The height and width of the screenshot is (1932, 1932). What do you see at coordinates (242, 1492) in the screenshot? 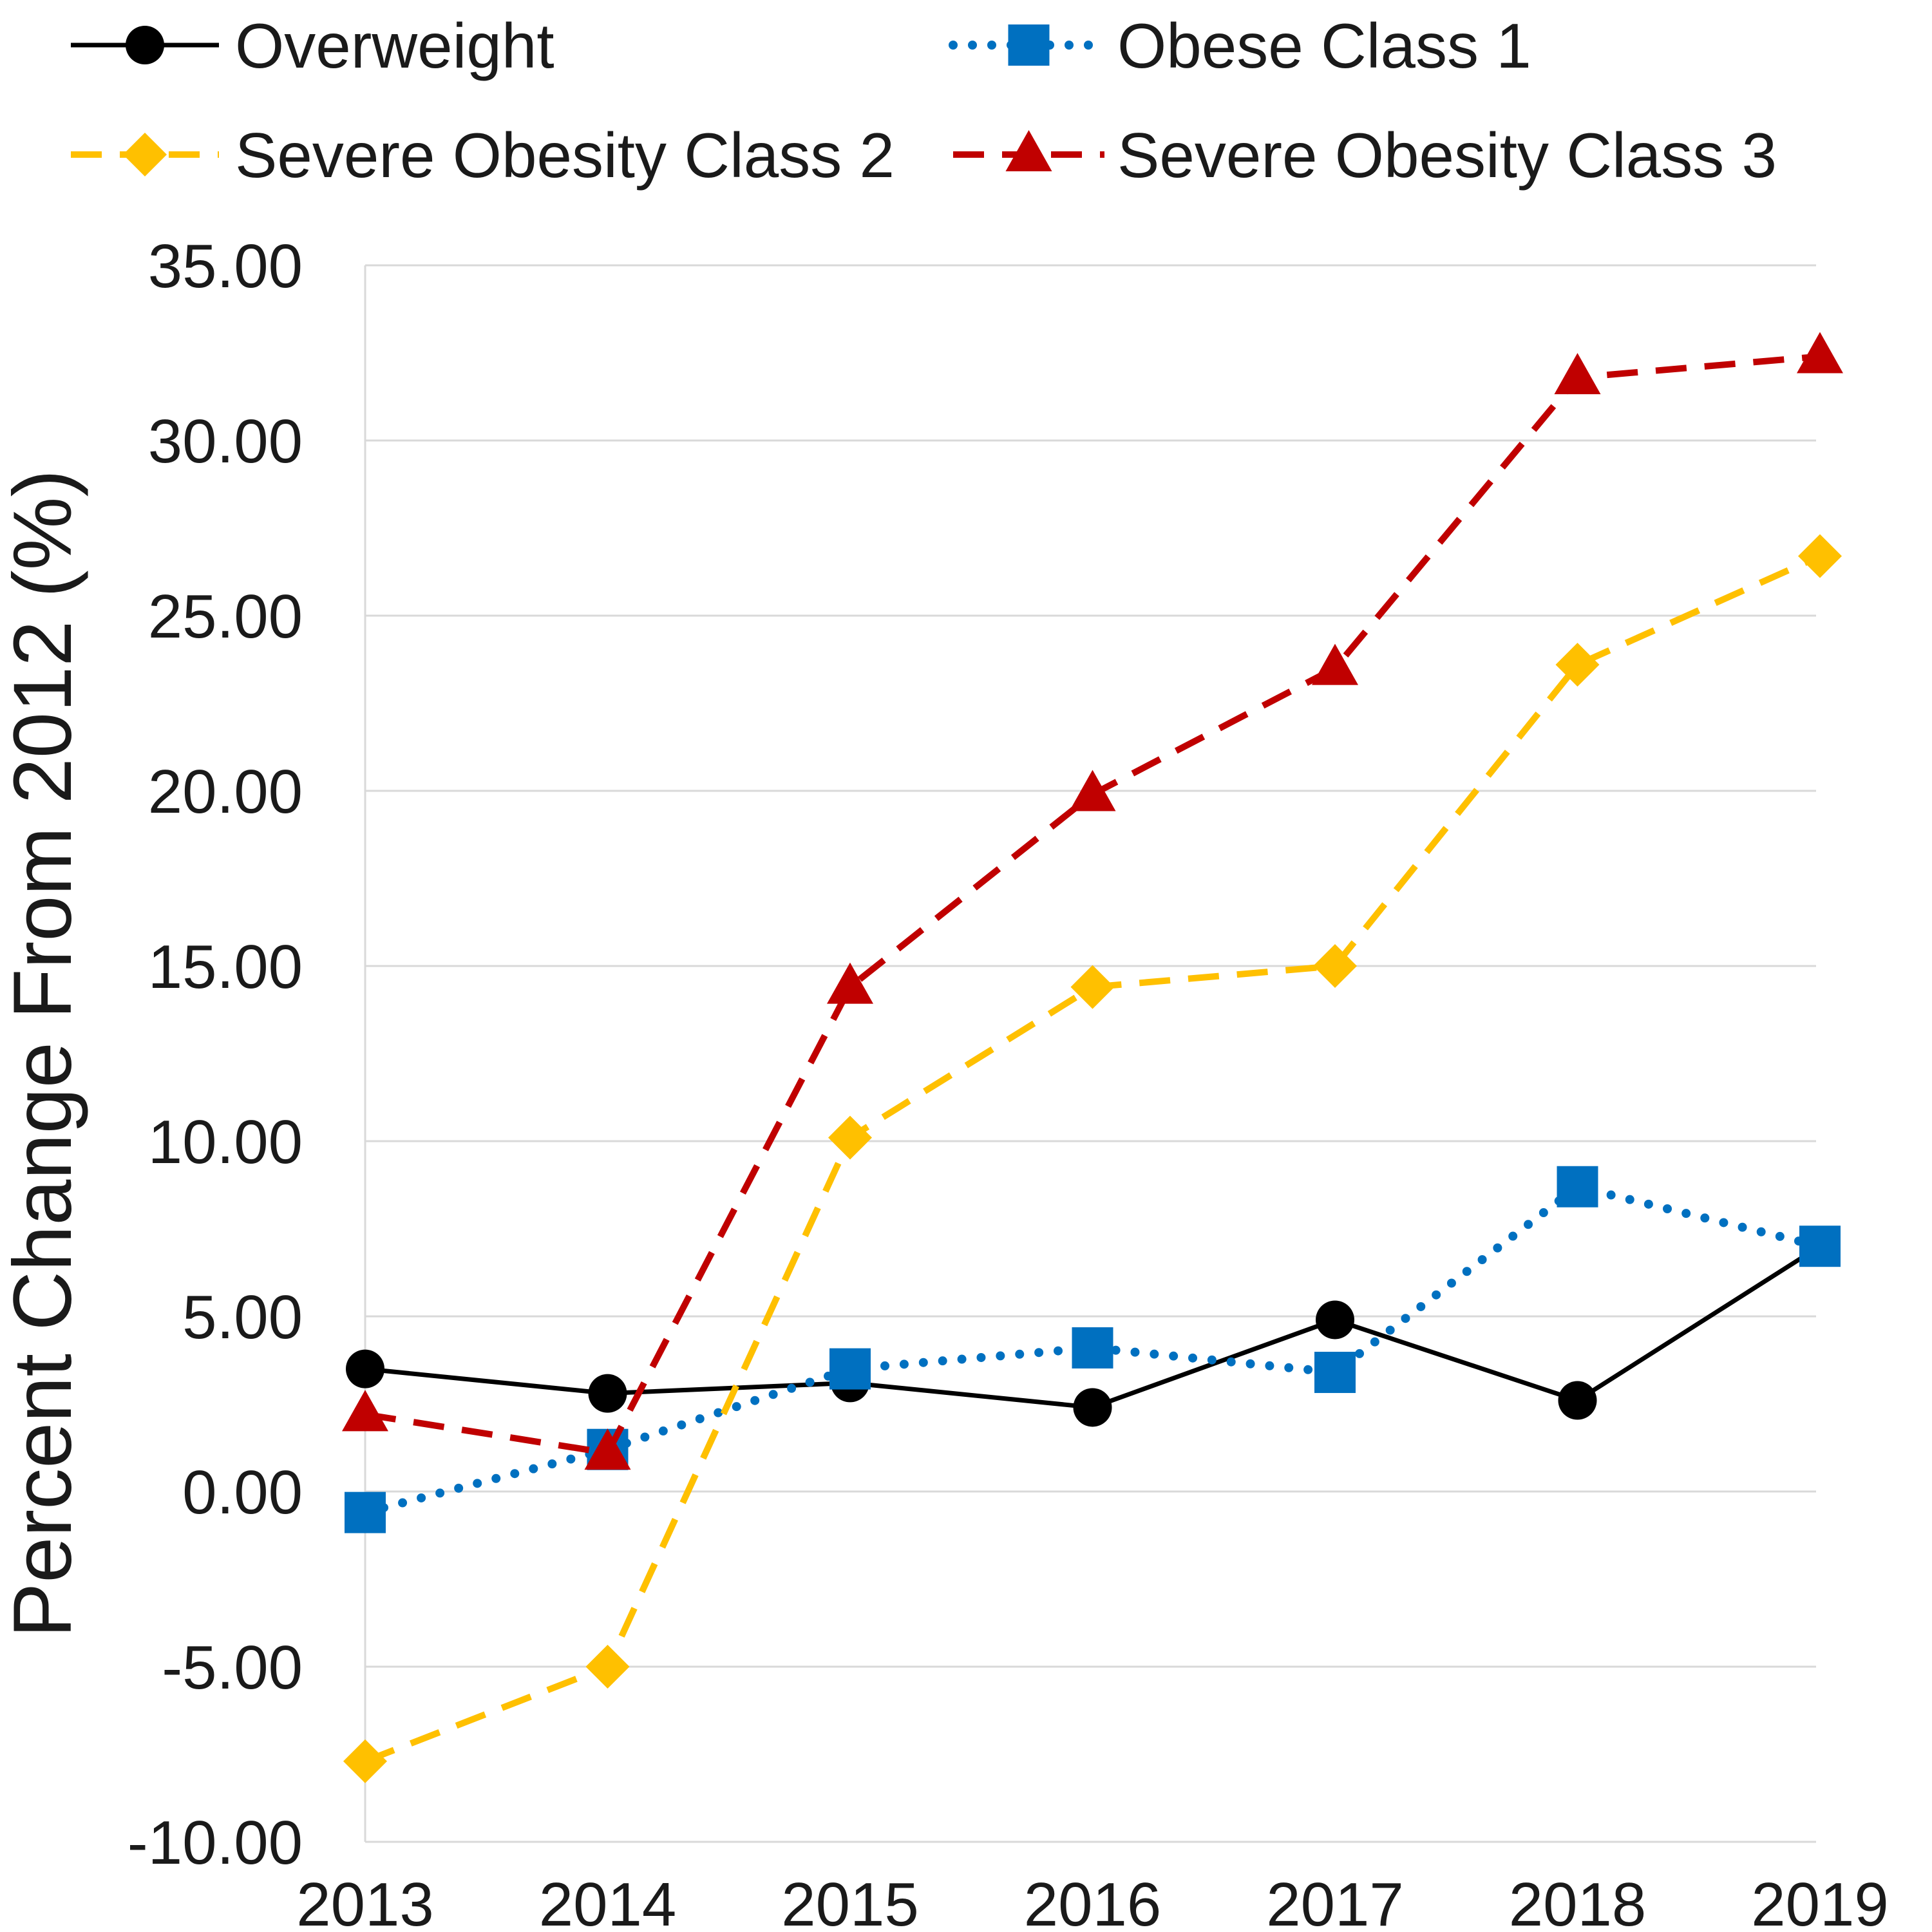
I see `y-tick-label: 0.00` at bounding box center [242, 1492].